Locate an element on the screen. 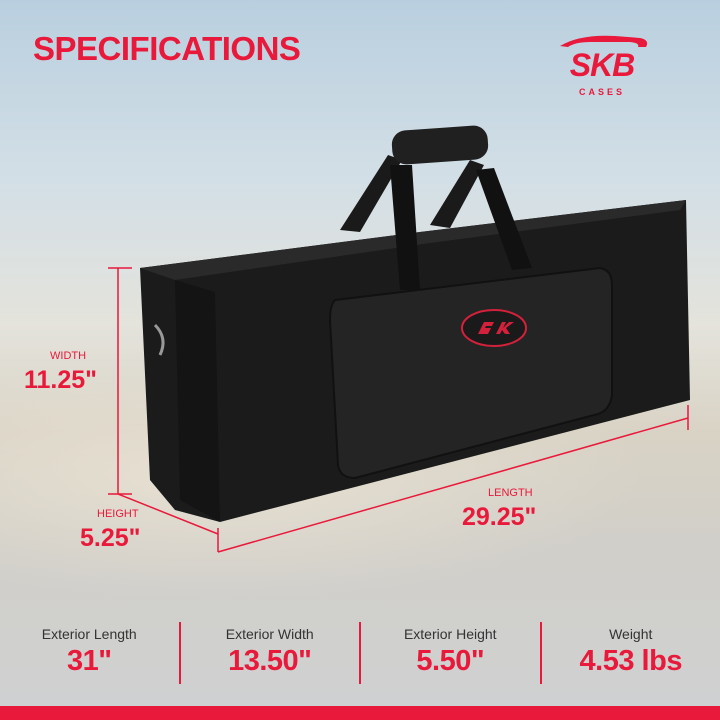 The height and width of the screenshot is (720, 720). width-value: 11.25" is located at coordinates (61, 380).